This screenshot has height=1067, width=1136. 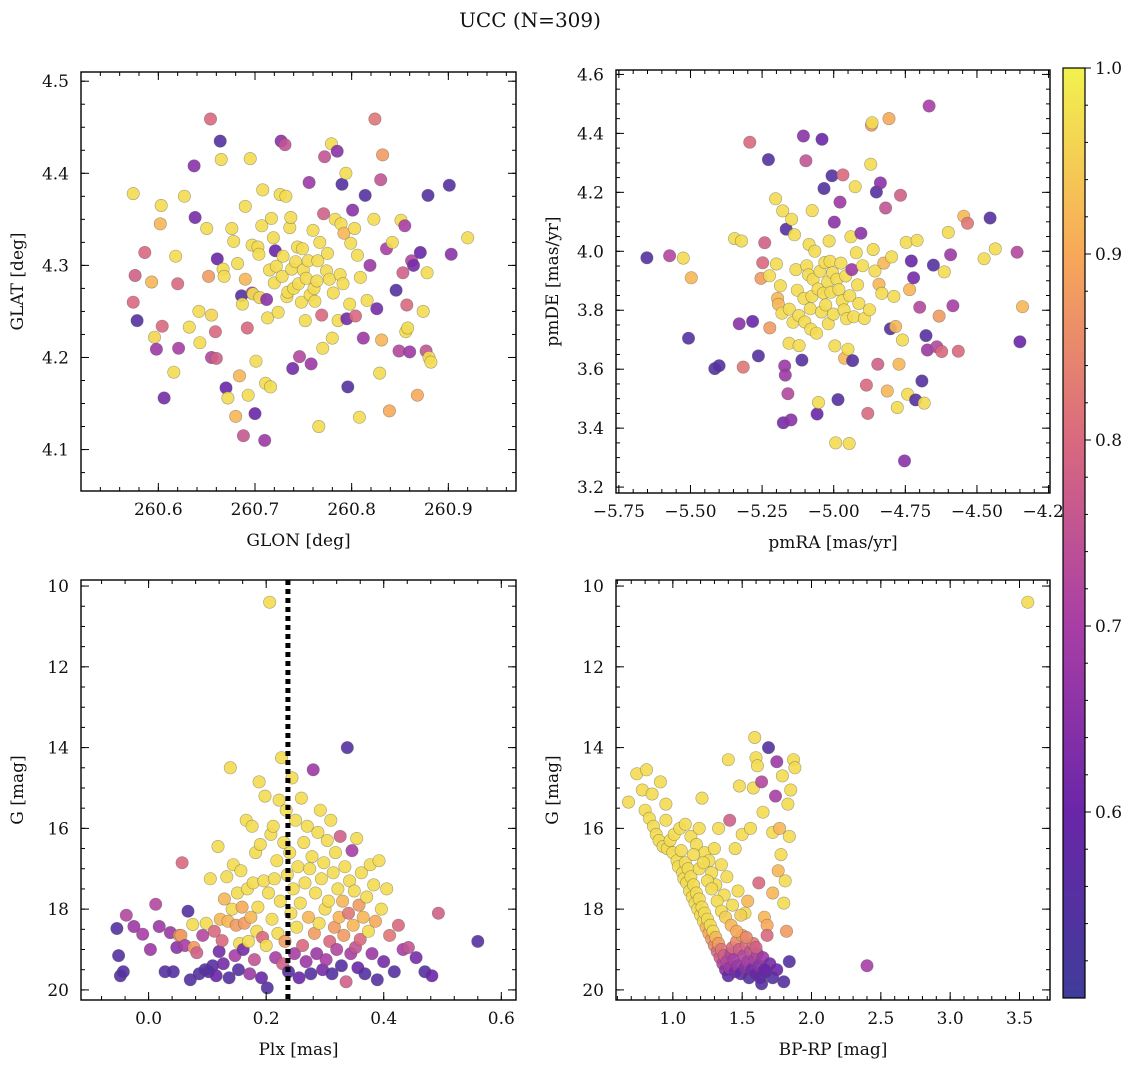 I want to click on y-tick-label: 4.6, so click(x=590, y=75).